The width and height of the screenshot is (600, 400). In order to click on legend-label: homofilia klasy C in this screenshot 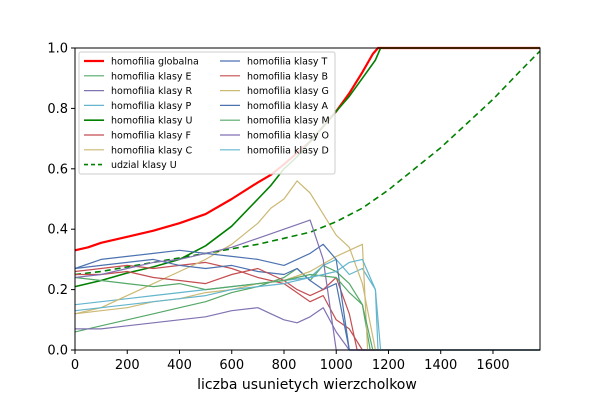, I will do `click(152, 150)`.